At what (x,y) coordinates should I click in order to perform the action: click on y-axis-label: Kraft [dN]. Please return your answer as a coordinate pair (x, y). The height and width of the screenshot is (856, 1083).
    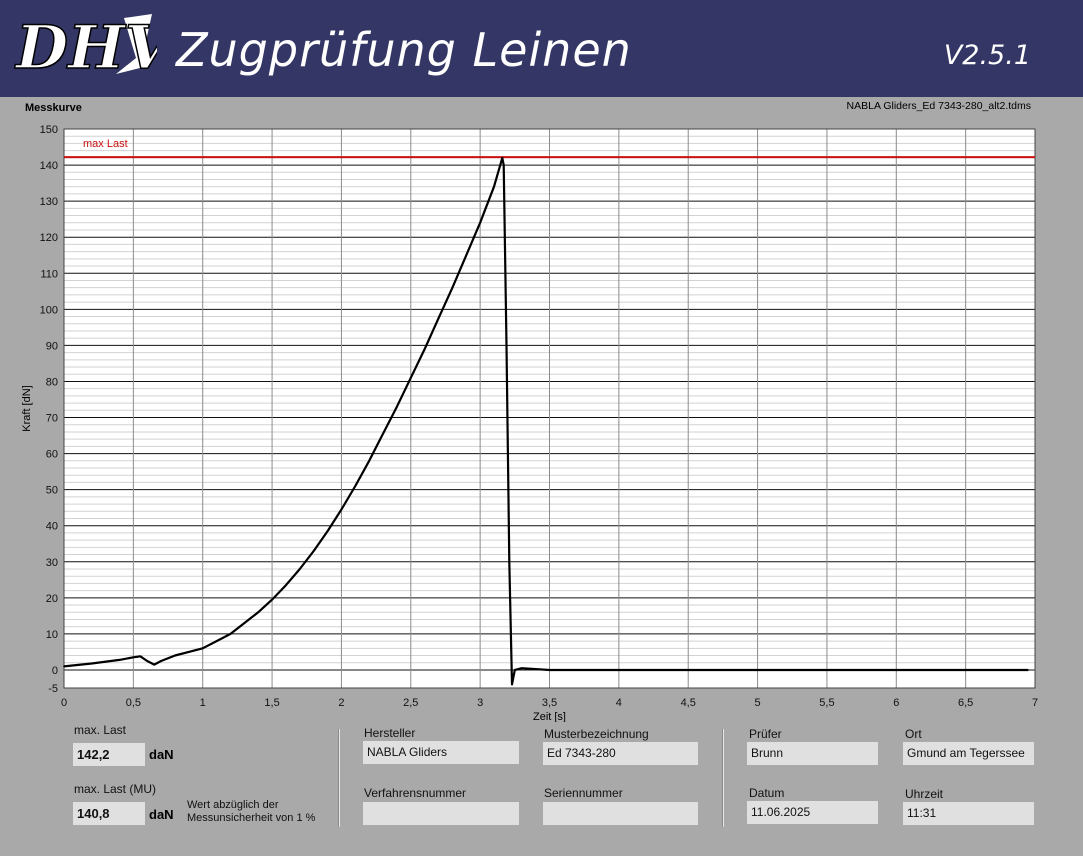
    Looking at the image, I should click on (27, 408).